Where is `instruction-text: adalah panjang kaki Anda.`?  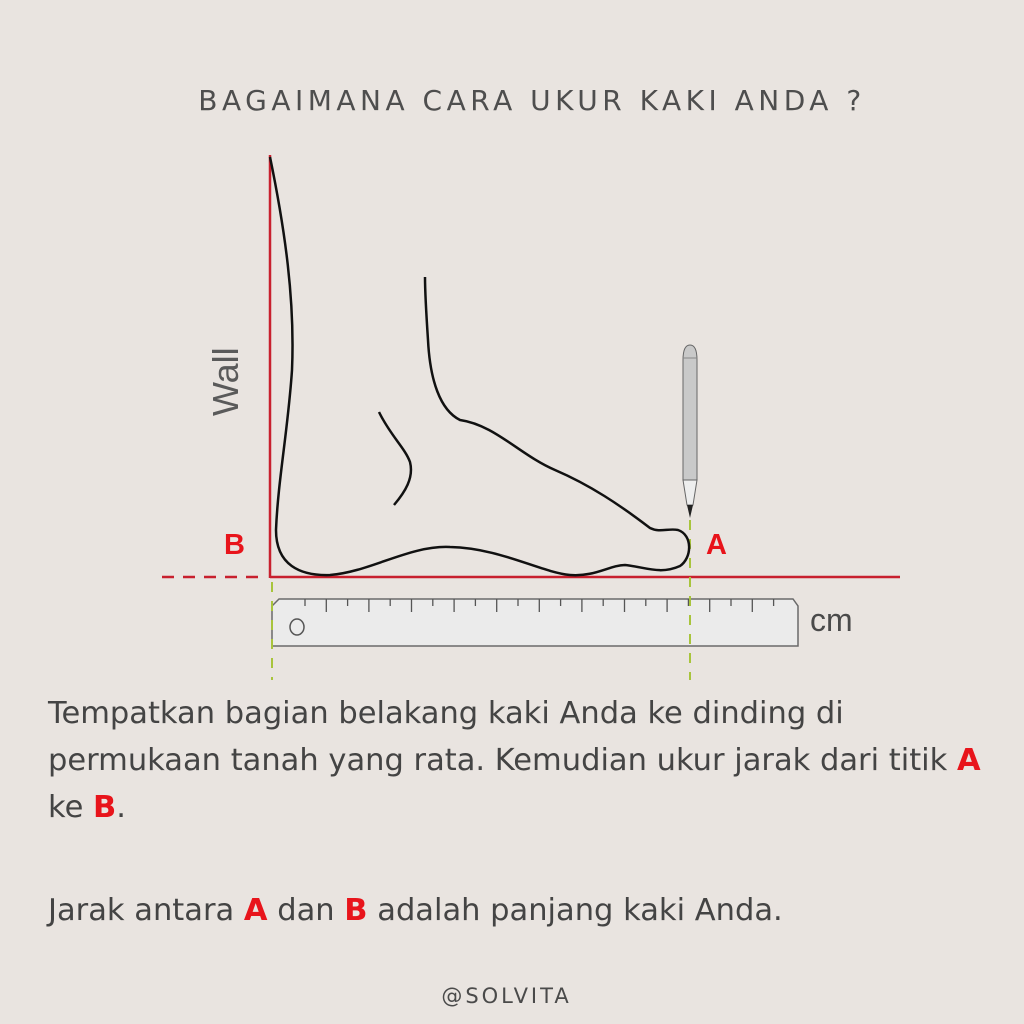
instruction-text: adalah panjang kaki Anda. is located at coordinates (580, 910).